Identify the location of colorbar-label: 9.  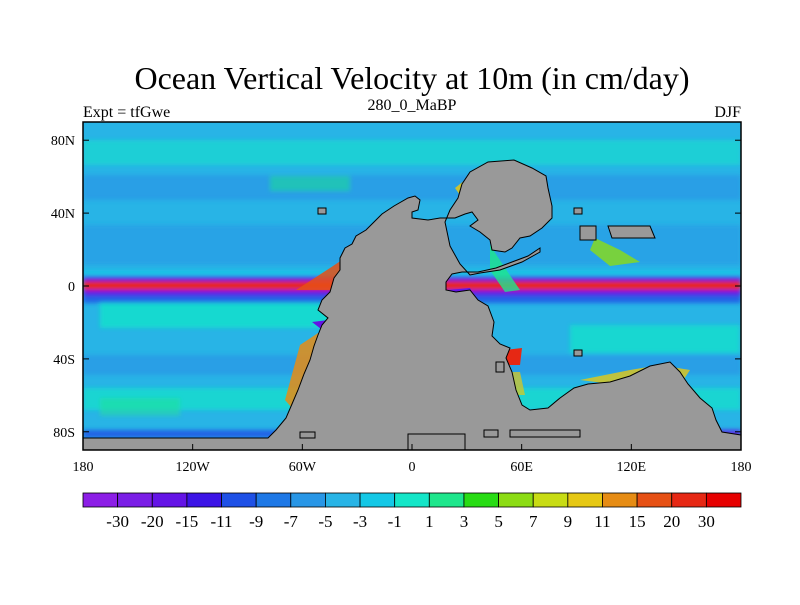
(568, 521).